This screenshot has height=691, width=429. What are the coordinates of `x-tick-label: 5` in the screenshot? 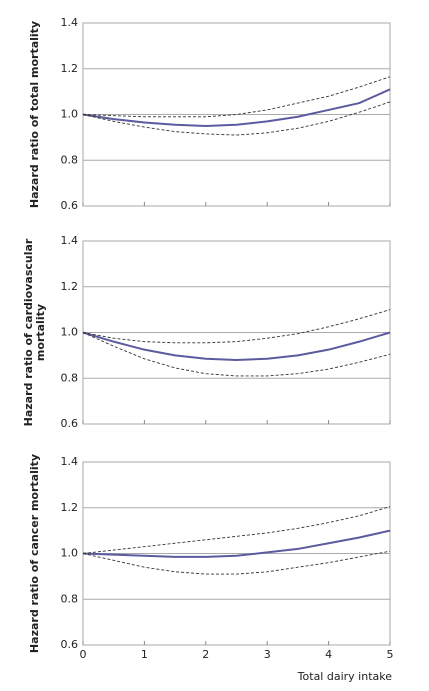 It's located at (390, 654).